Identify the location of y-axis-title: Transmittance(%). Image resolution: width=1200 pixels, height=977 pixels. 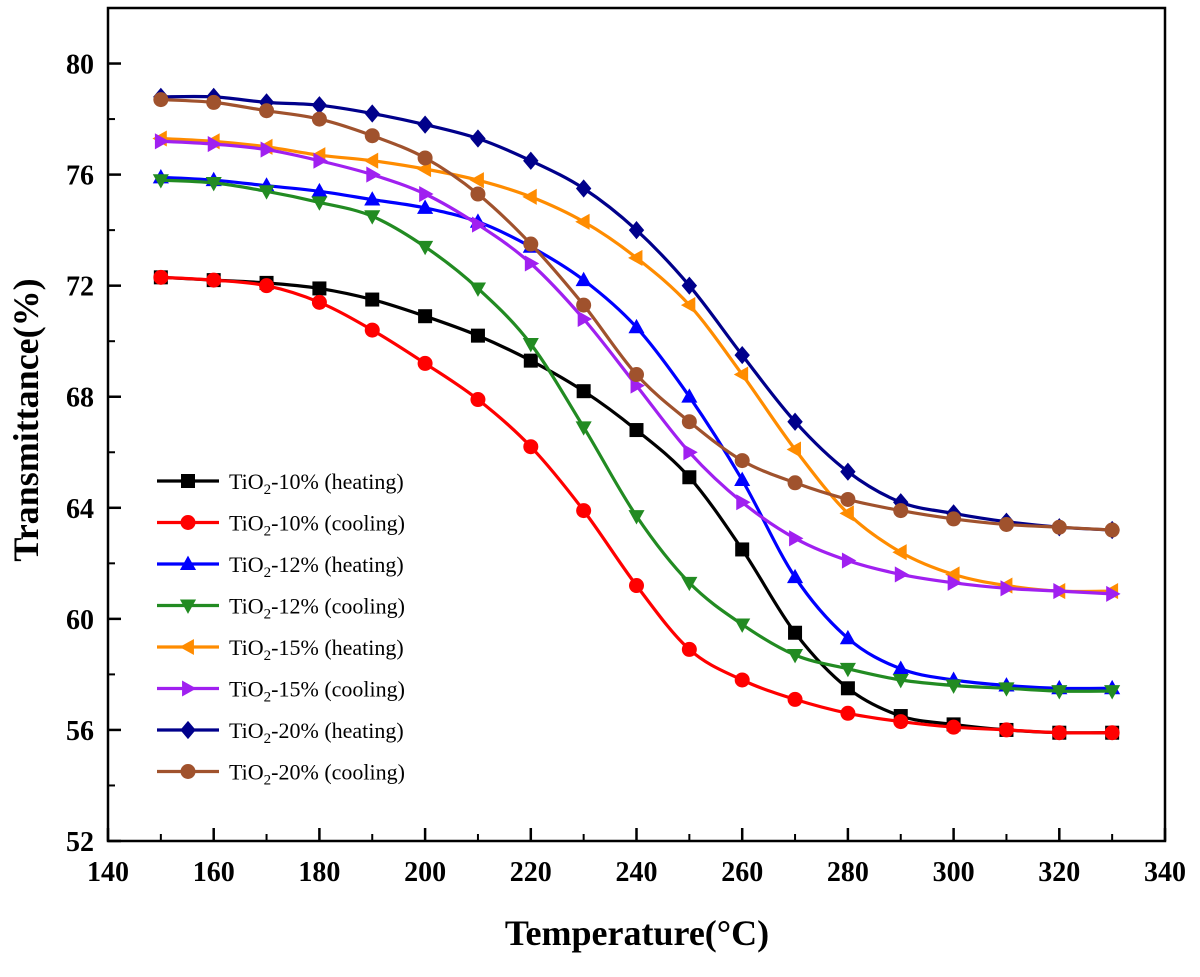
(26, 419).